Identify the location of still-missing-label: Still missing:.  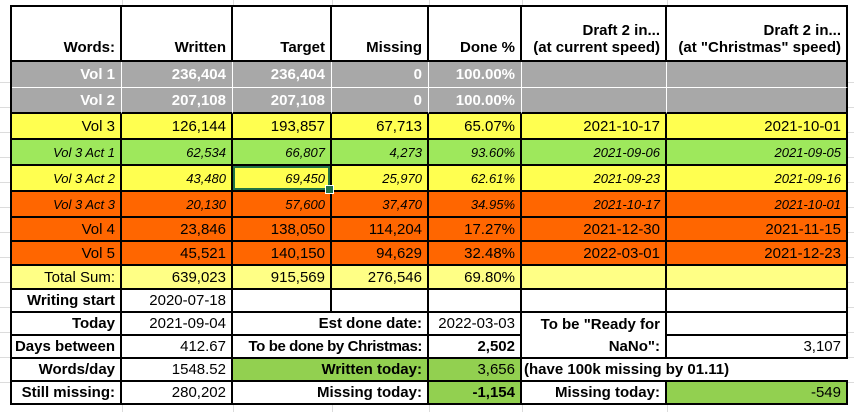
(67, 393).